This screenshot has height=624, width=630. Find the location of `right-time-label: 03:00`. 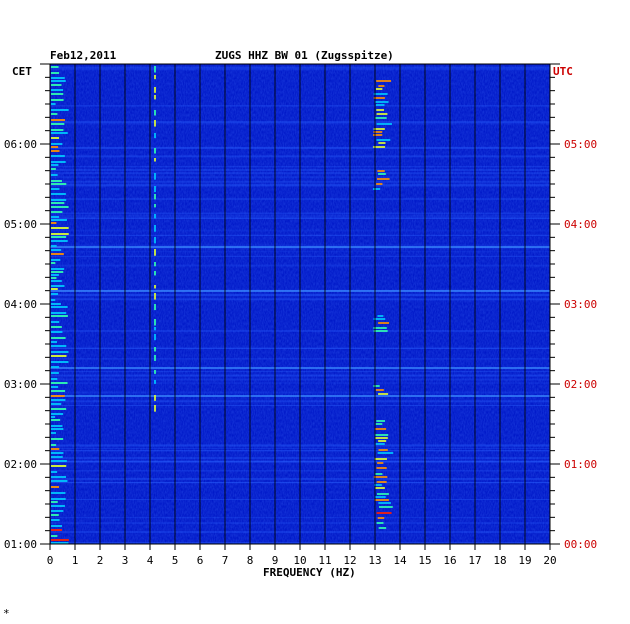

right-time-label: 03:00 is located at coordinates (580, 304).